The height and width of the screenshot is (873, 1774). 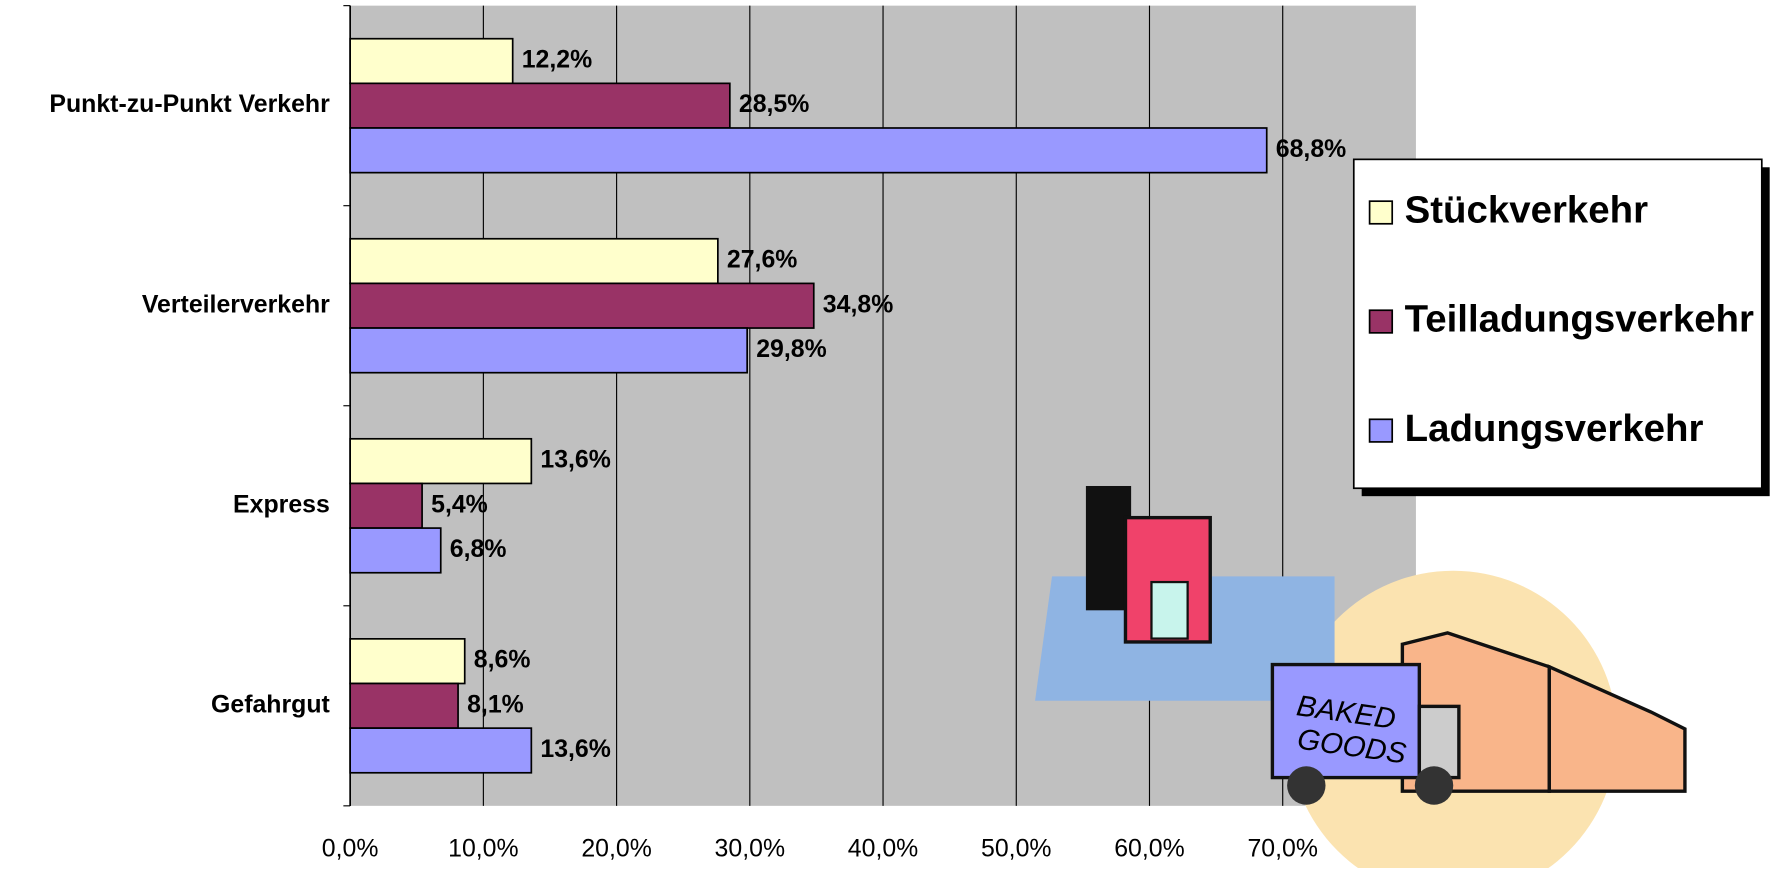 I want to click on x-tick-label: 60,0%, so click(x=1149, y=848).